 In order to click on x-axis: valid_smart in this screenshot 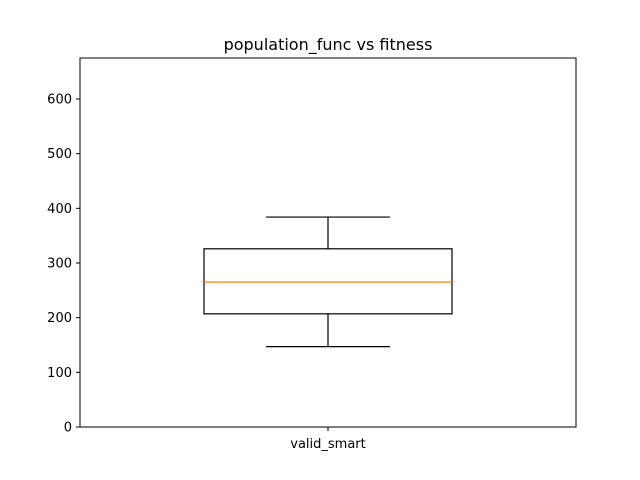, I will do `click(328, 439)`.